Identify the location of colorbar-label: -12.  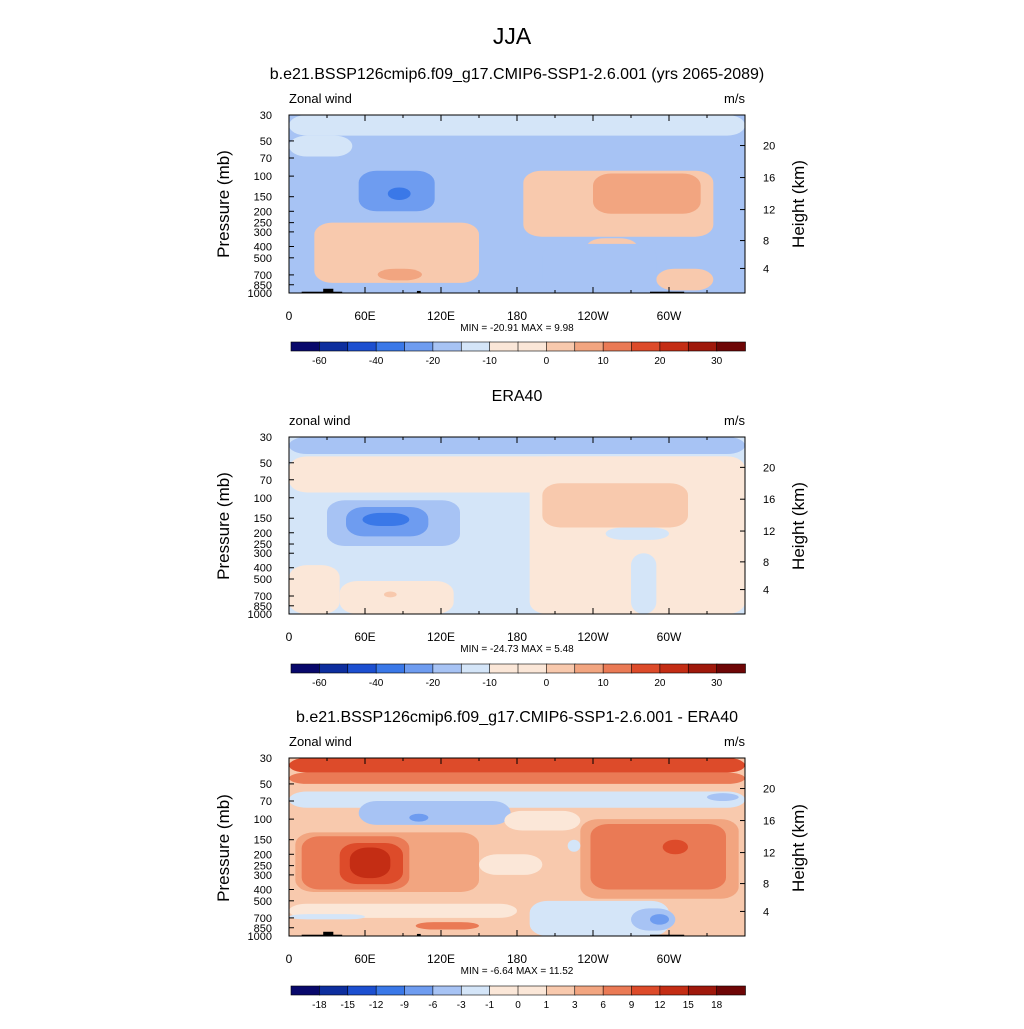
(376, 1005).